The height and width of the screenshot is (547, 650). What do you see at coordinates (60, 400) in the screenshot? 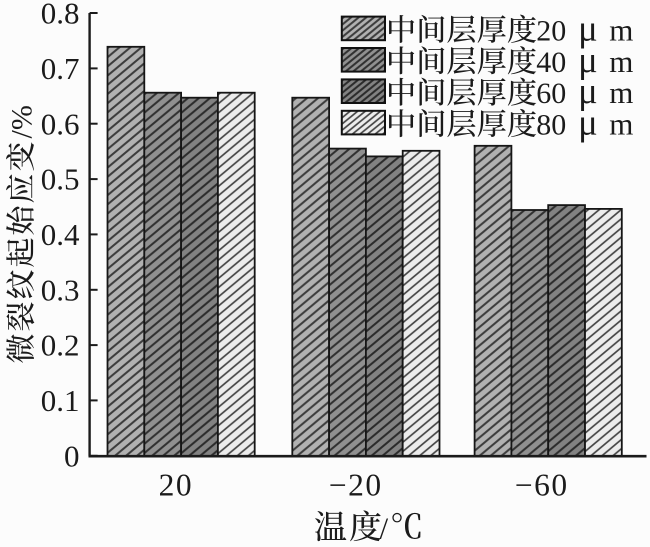
I see `svg-text: 0.1` at bounding box center [60, 400].